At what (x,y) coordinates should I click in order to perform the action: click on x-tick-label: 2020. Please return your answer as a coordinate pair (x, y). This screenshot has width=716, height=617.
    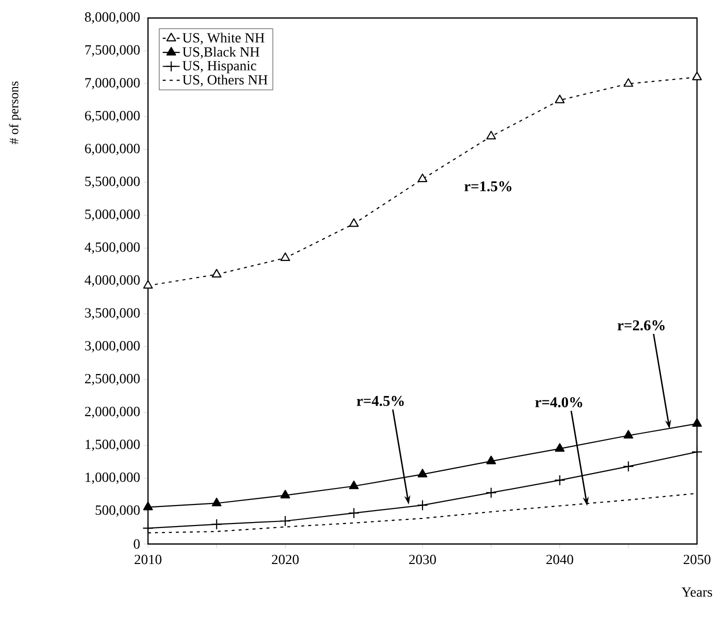
    Looking at the image, I should click on (285, 559).